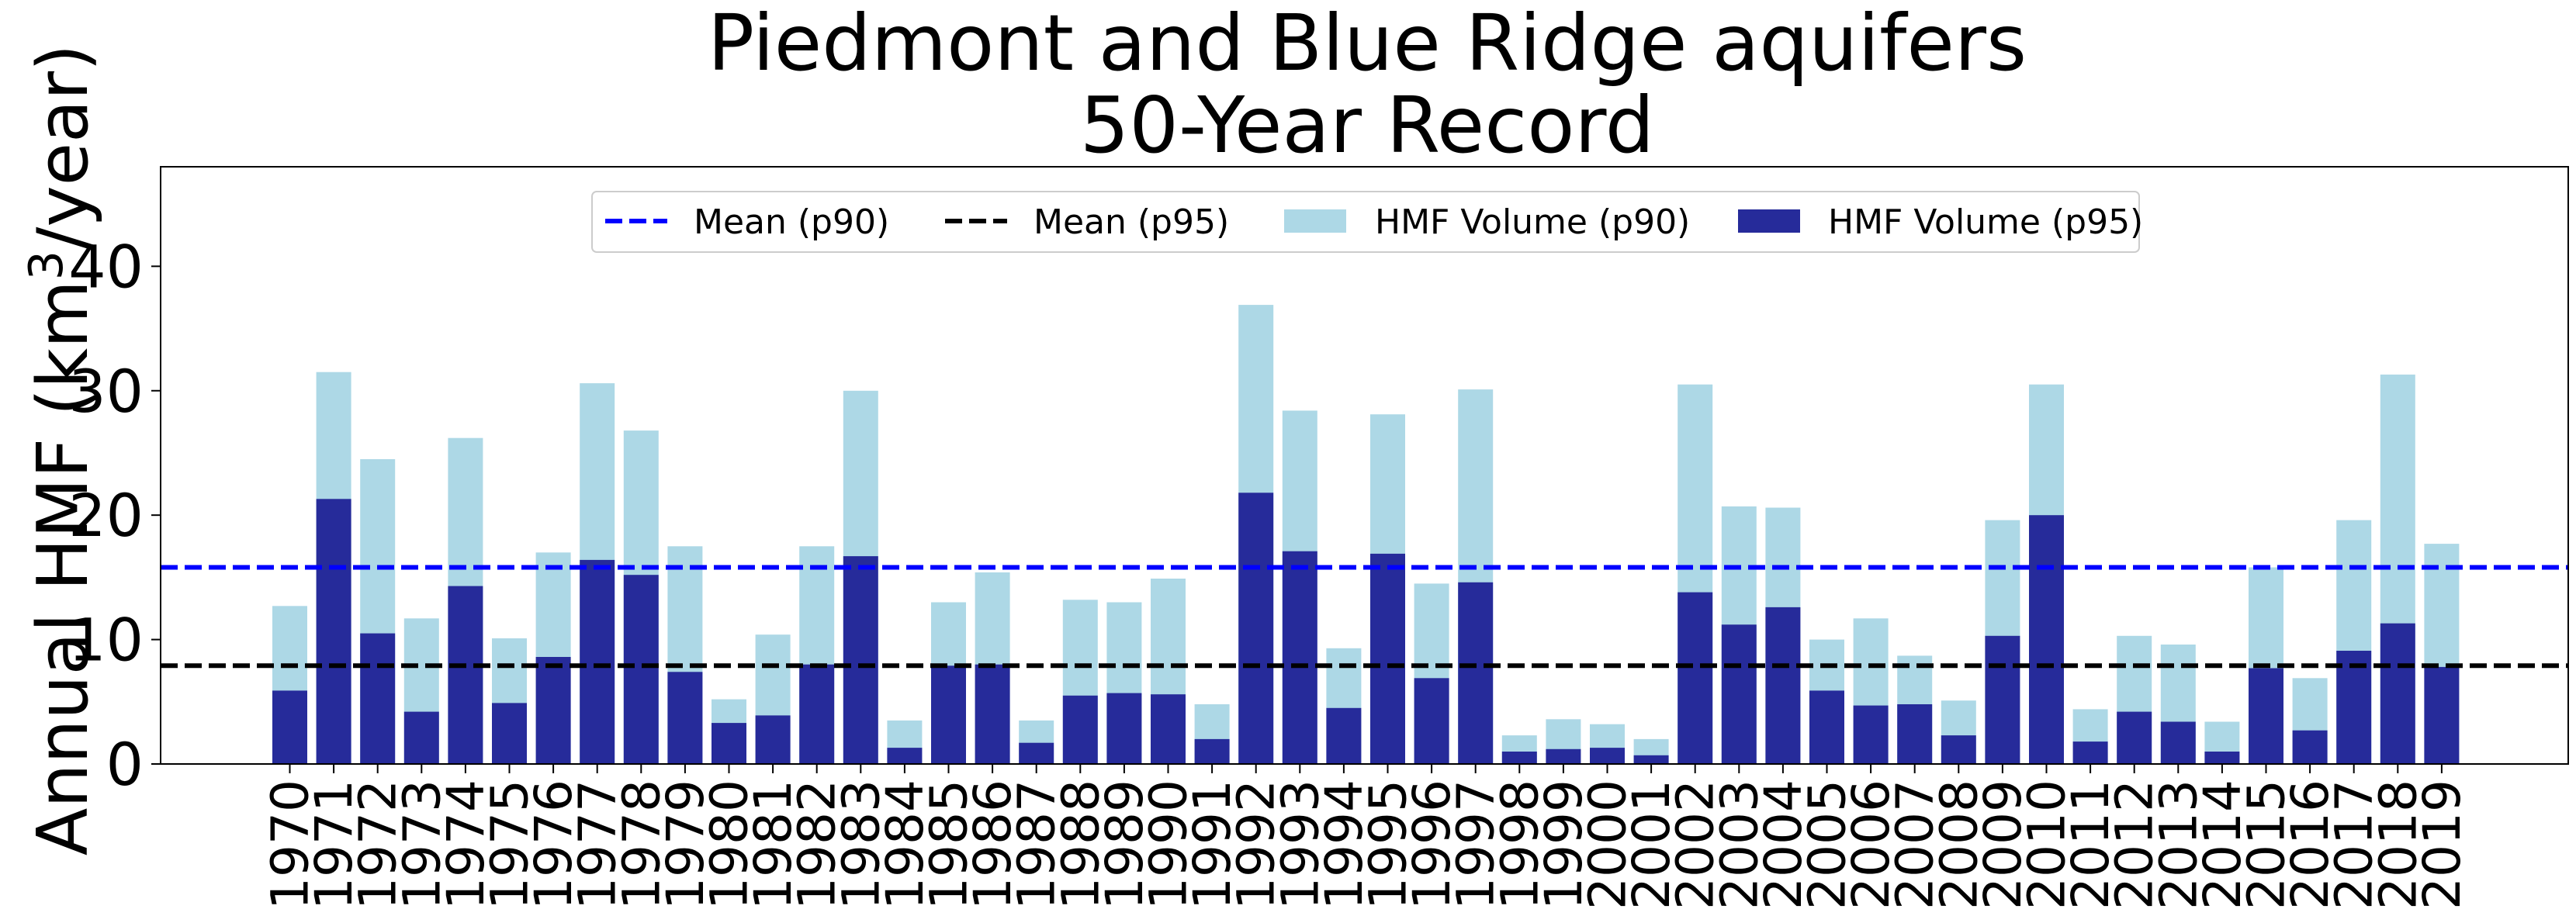 The height and width of the screenshot is (916, 2576). Describe the element at coordinates (1080, 844) in the screenshot. I see `x-tick-label-1988: 1988` at that location.